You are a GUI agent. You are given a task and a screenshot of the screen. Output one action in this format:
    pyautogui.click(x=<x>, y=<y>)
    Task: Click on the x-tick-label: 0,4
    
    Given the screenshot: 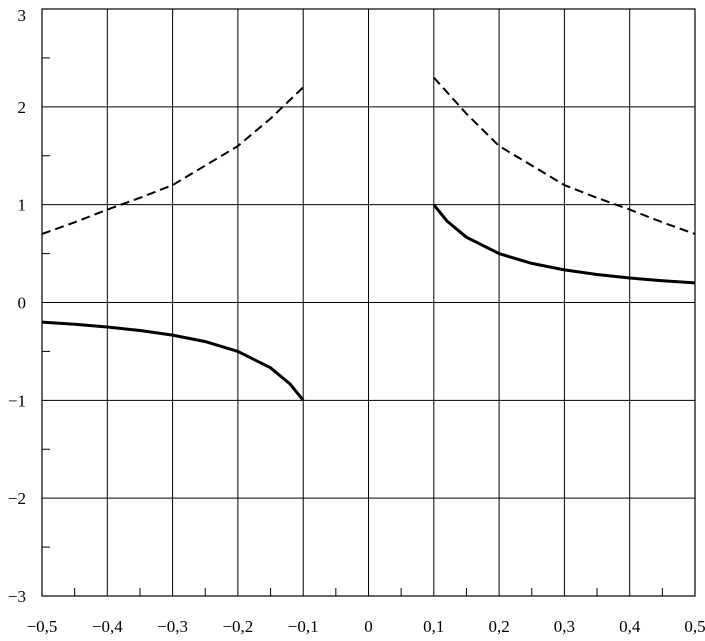 What is the action you would take?
    pyautogui.click(x=630, y=626)
    